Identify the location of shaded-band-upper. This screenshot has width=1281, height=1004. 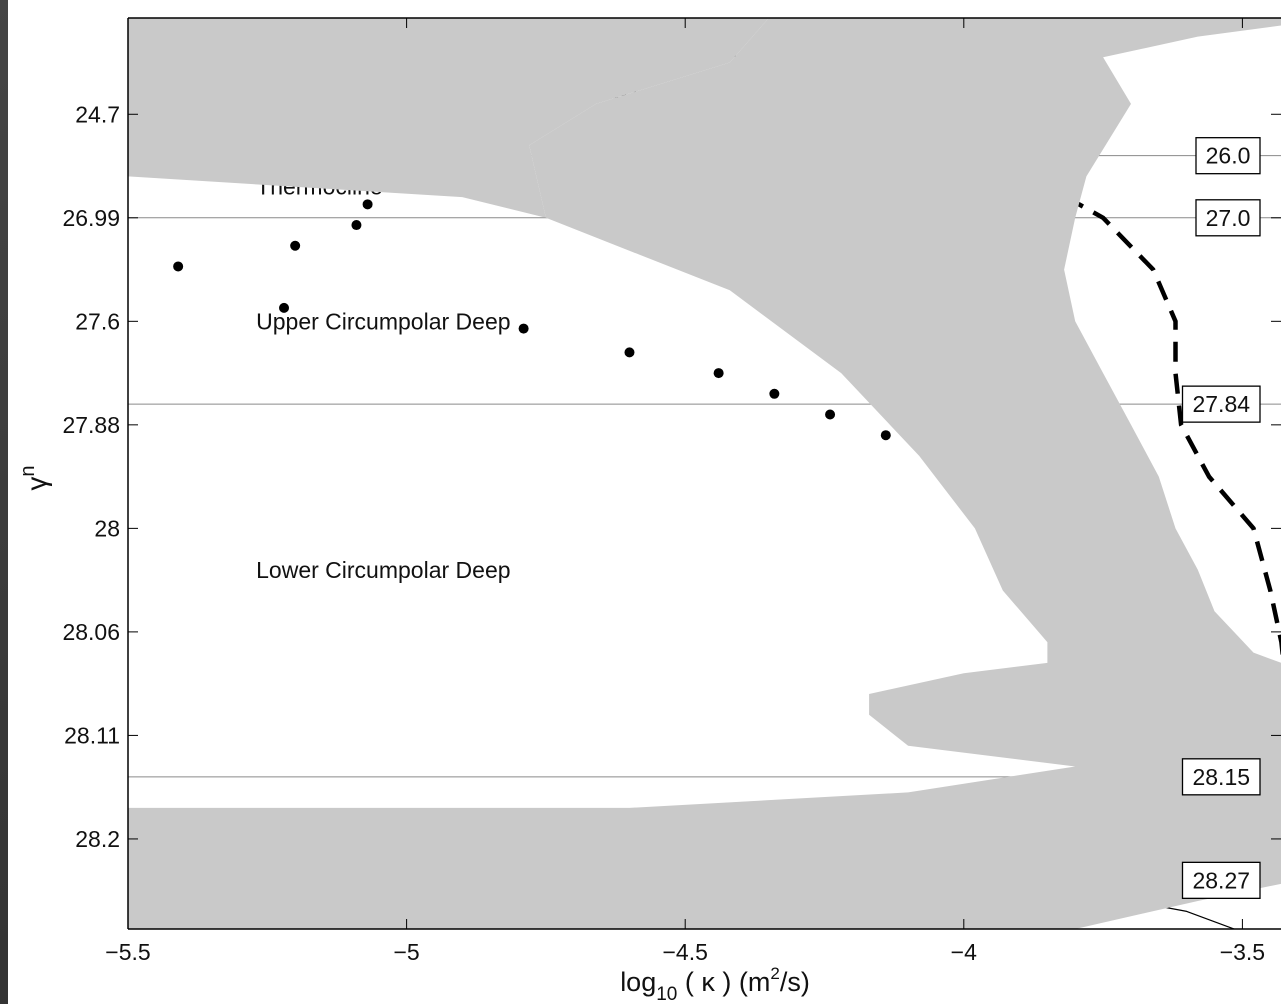
(448, 118).